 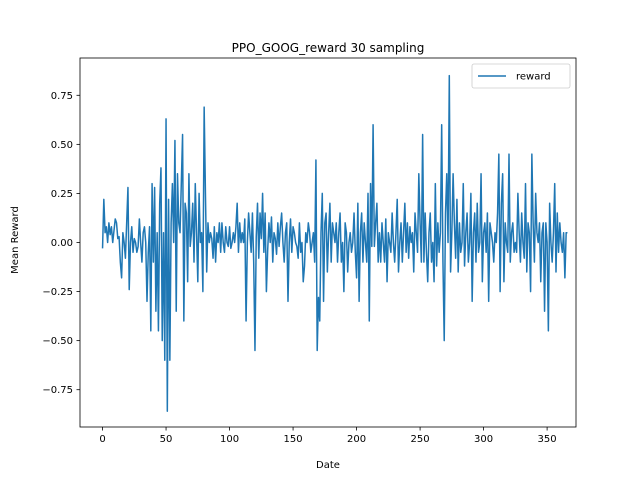 I want to click on x-axis: 0 50 100 150 200 250 300 350, so click(x=328, y=436).